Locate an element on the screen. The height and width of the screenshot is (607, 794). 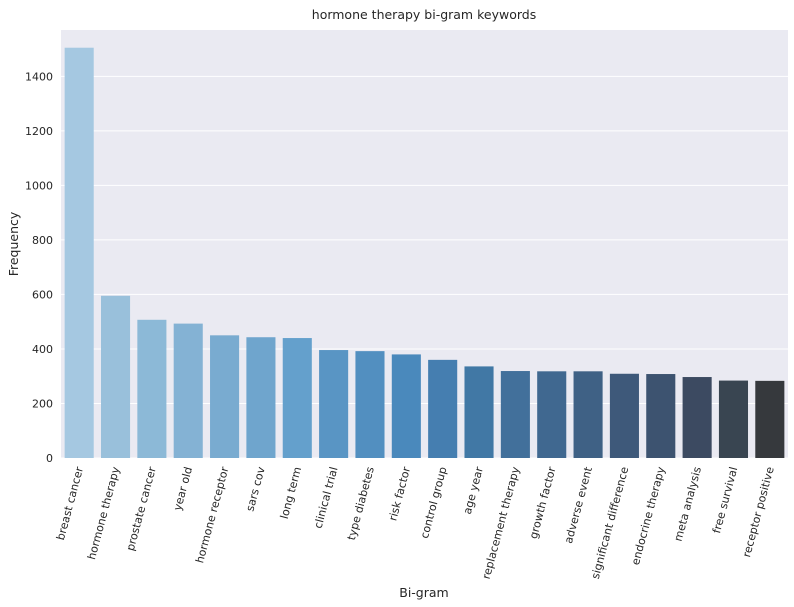
chart-title: hormone therapy bi-gram keywords is located at coordinates (424, 14).